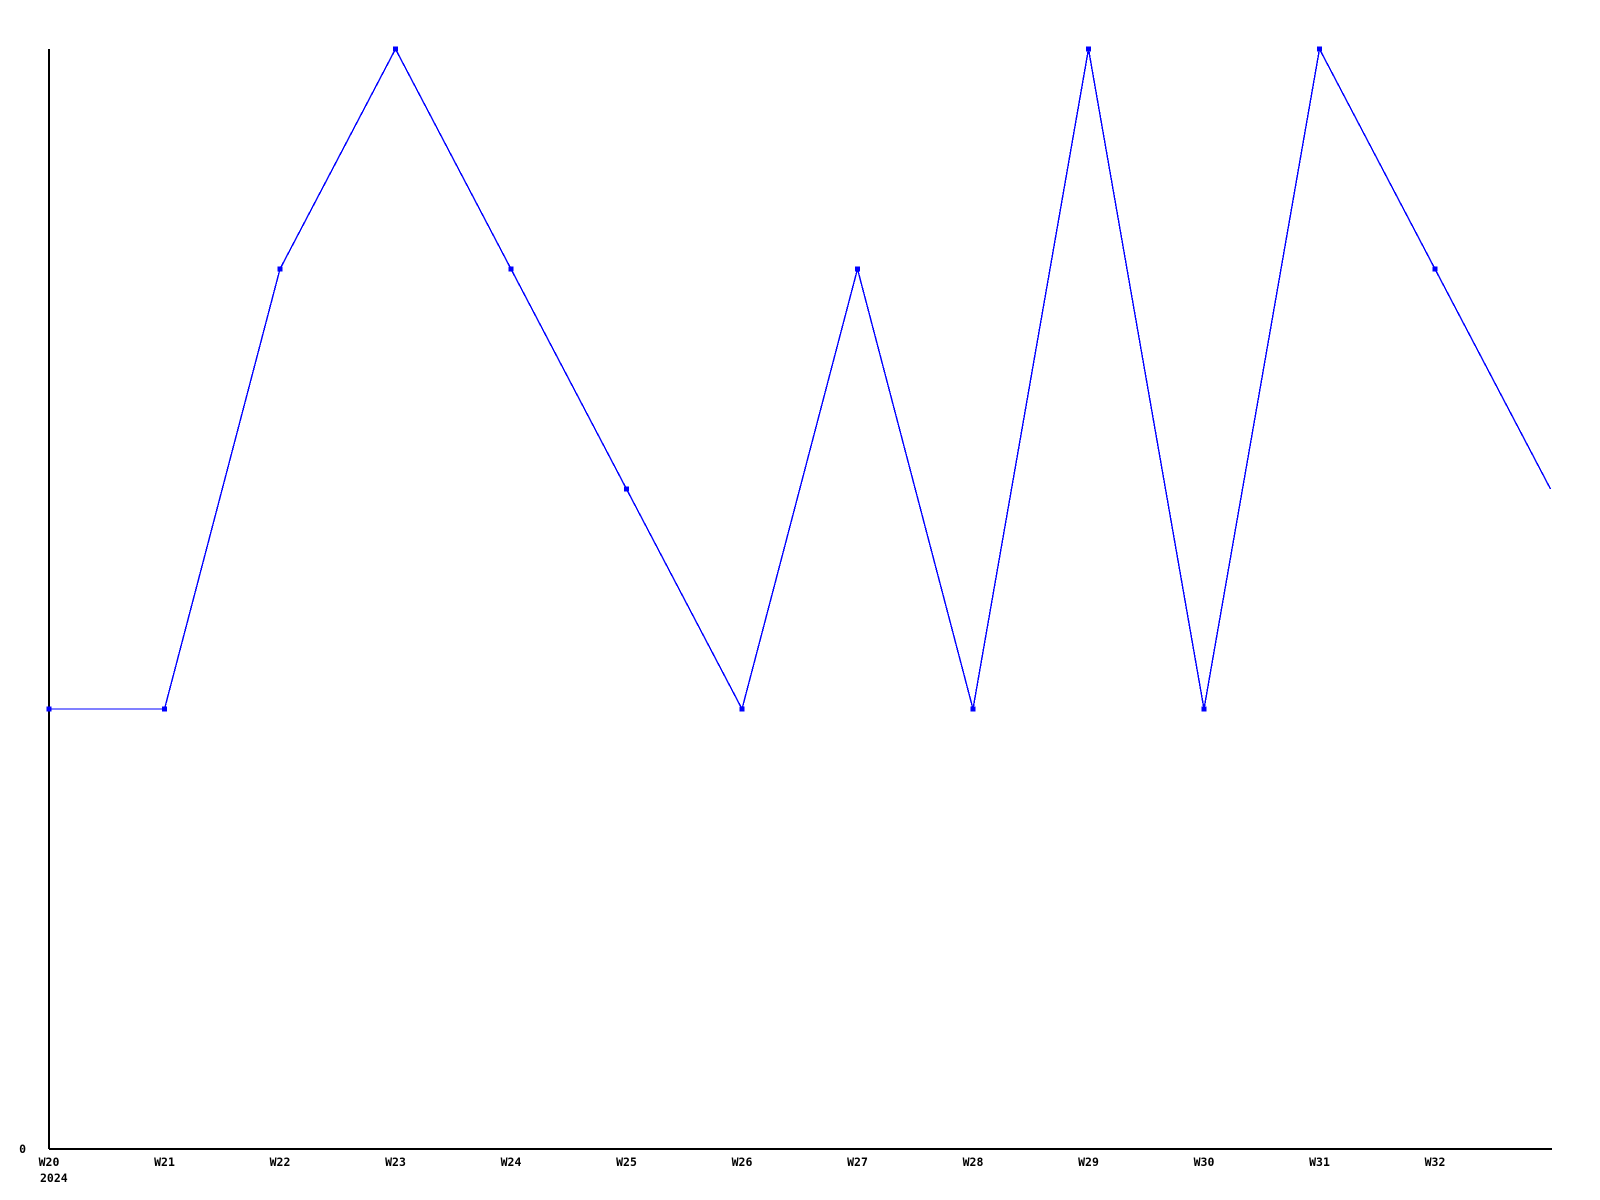  What do you see at coordinates (54, 1178) in the screenshot?
I see `x-axis-year-label: 2024` at bounding box center [54, 1178].